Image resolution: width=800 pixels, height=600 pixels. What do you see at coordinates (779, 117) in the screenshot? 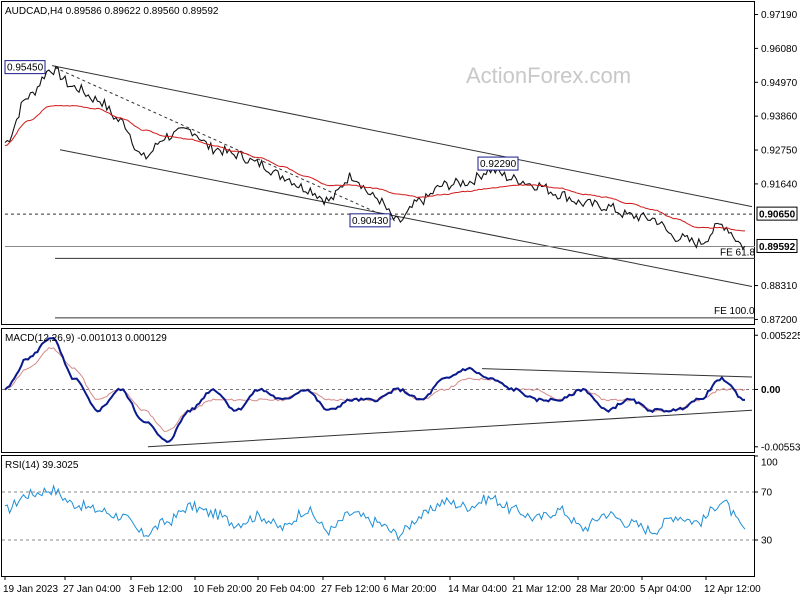
I see `price-y-tick-label: 0.93860` at bounding box center [779, 117].